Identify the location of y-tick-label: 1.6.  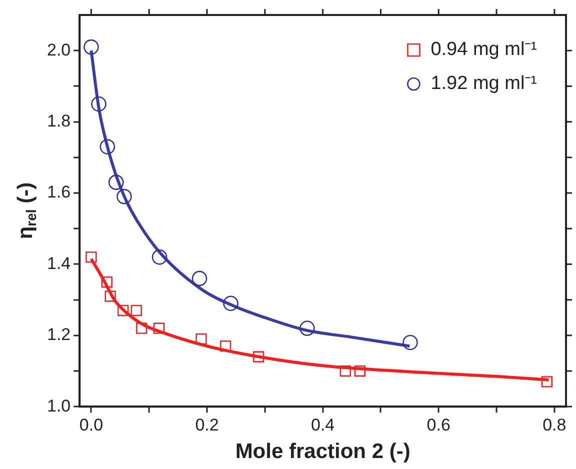
(58, 192).